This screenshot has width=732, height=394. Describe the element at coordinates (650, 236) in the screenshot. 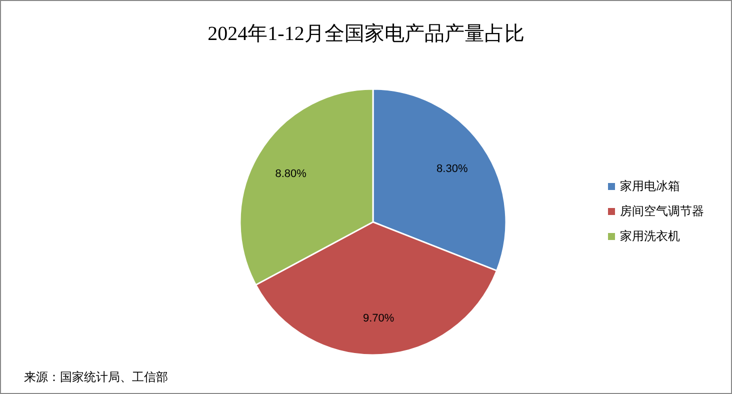

I see `legend-label: 家用洗衣机` at that location.